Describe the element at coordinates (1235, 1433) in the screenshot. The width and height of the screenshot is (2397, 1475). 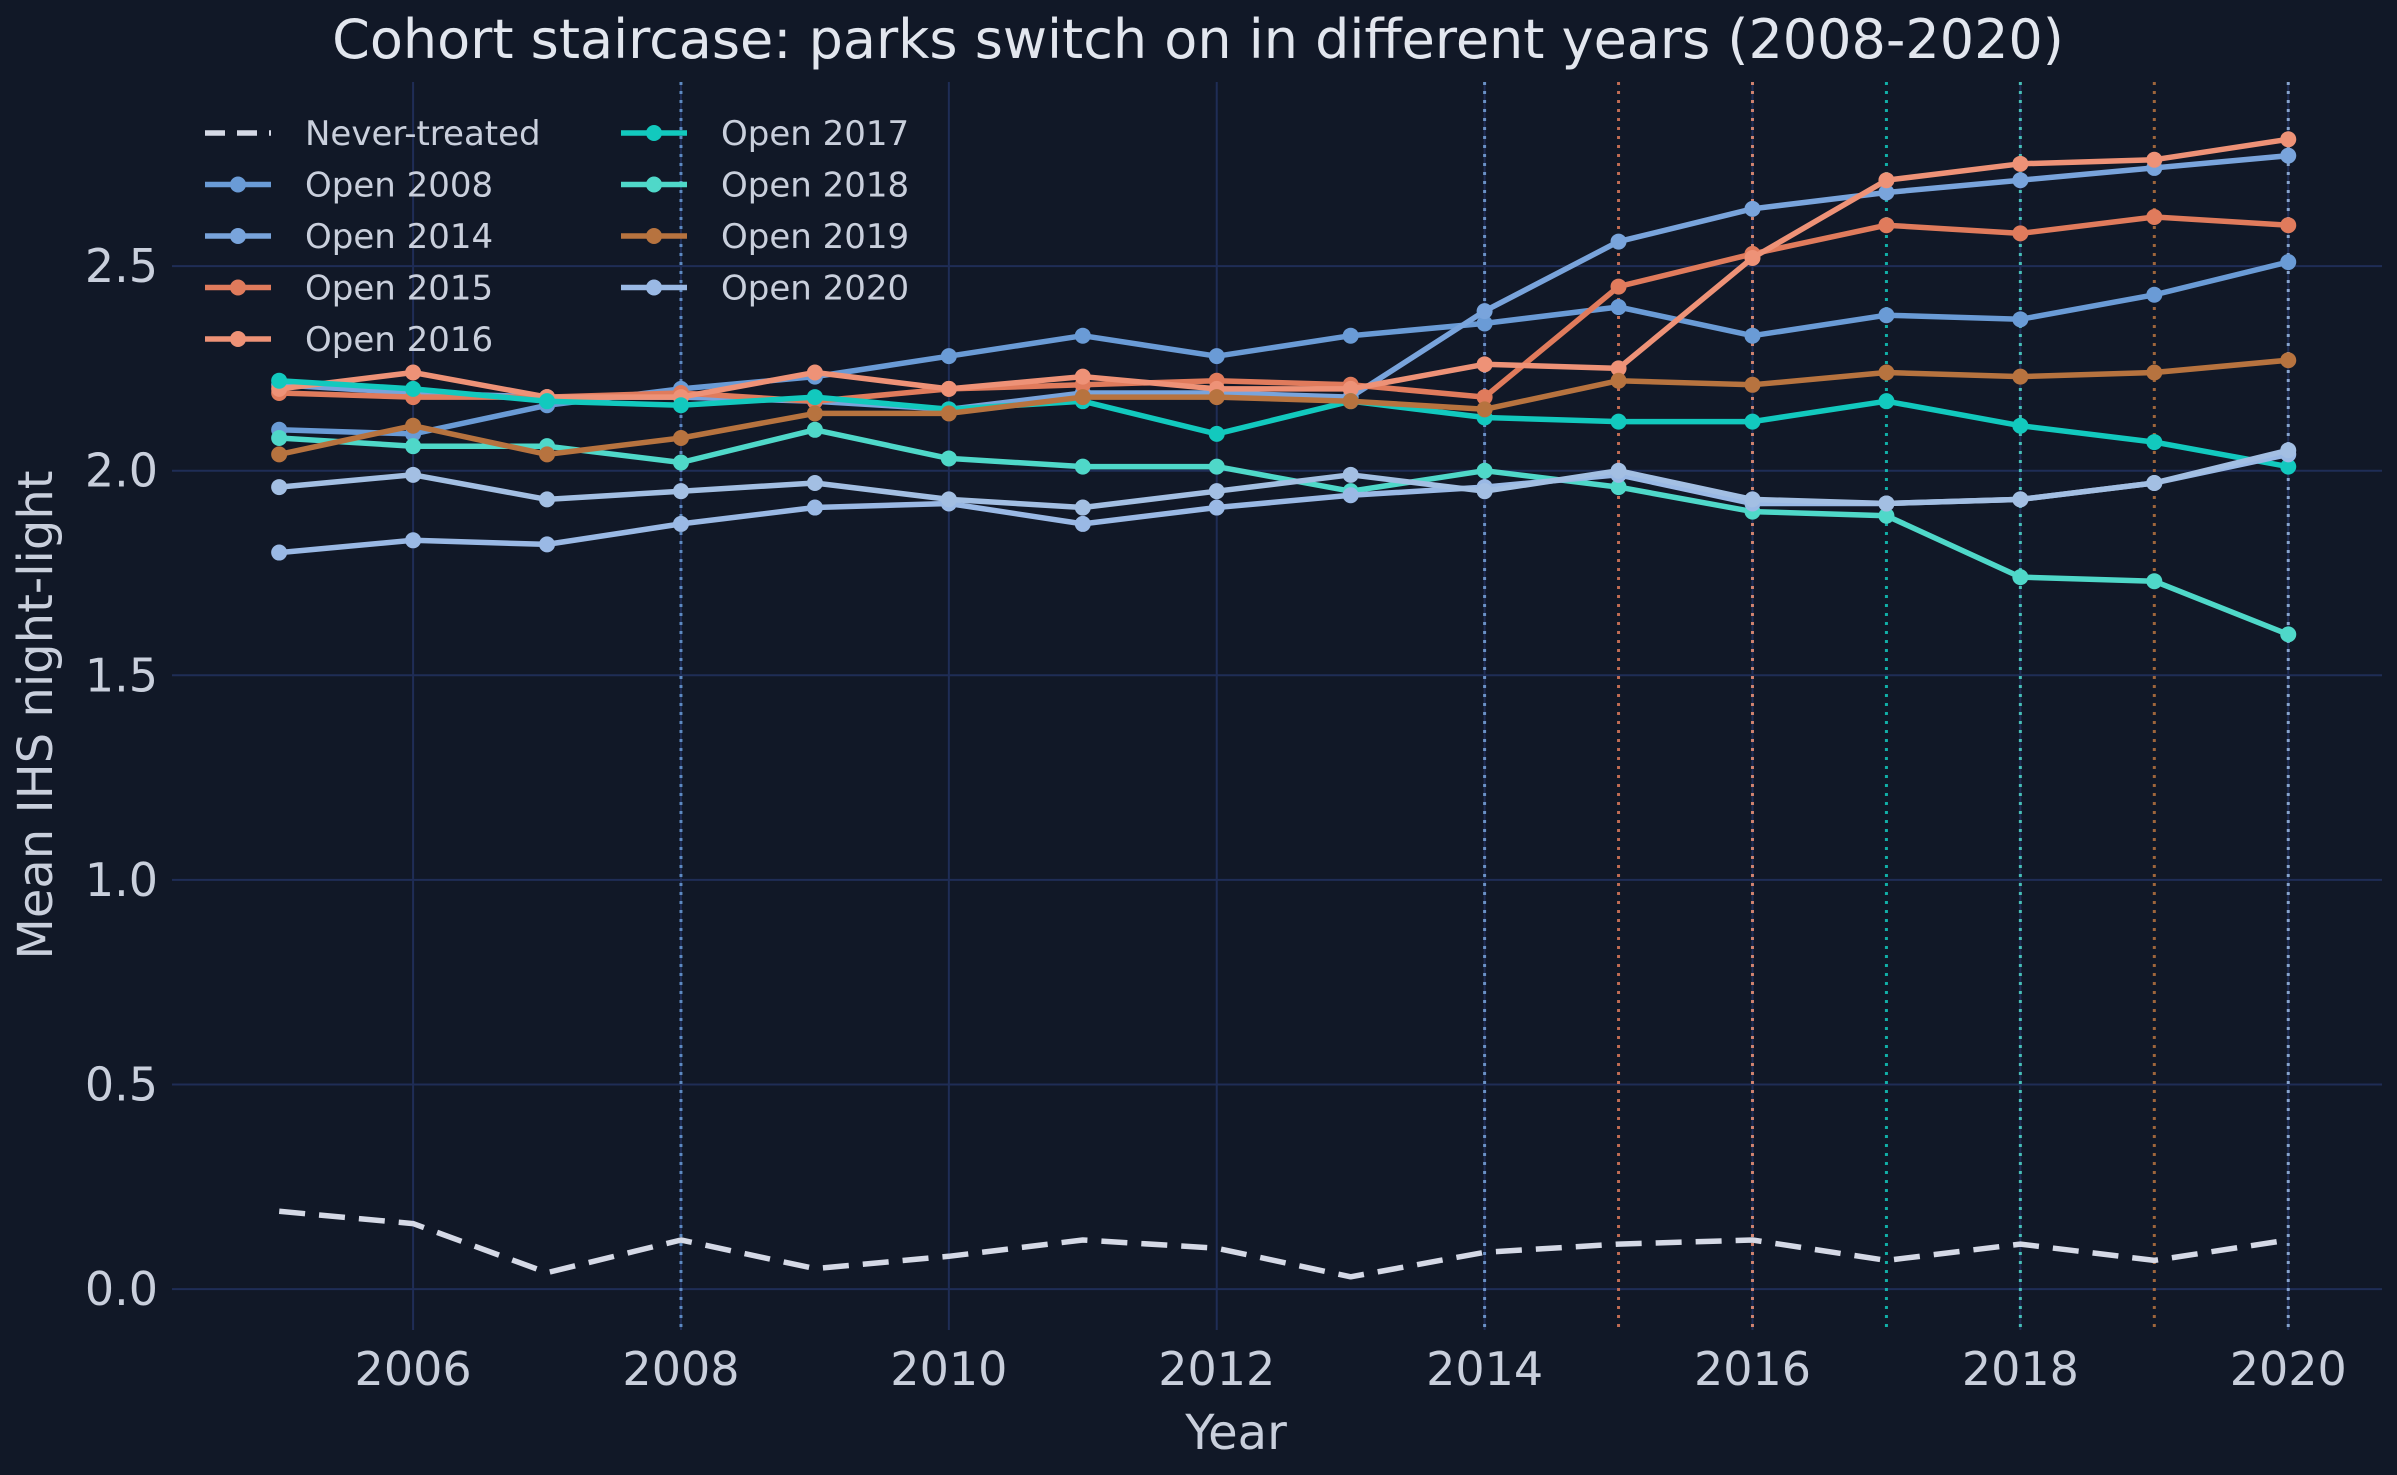
I see `x-axis-label: Year` at that location.